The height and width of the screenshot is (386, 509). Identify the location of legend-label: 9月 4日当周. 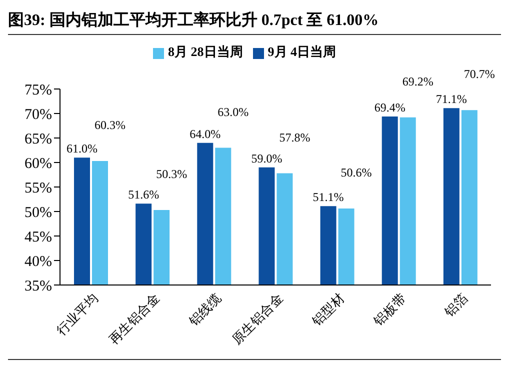
(302, 51).